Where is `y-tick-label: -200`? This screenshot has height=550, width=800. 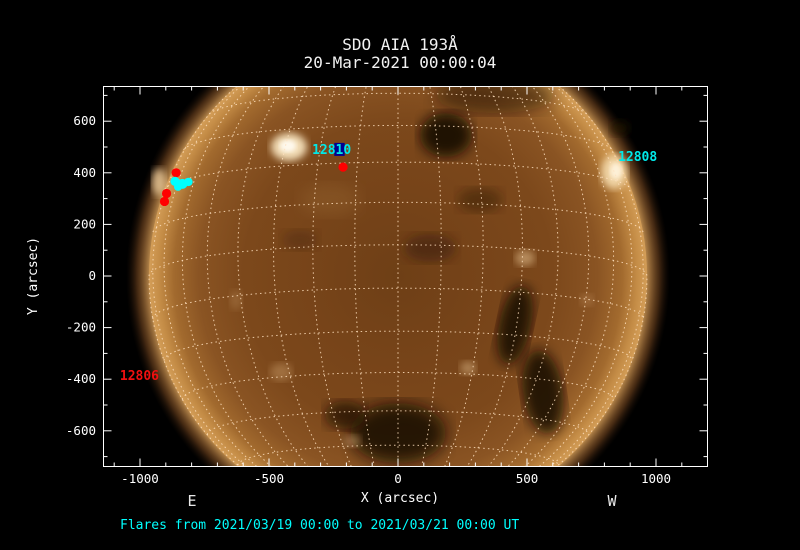
y-tick-label: -200 is located at coordinates (81, 327).